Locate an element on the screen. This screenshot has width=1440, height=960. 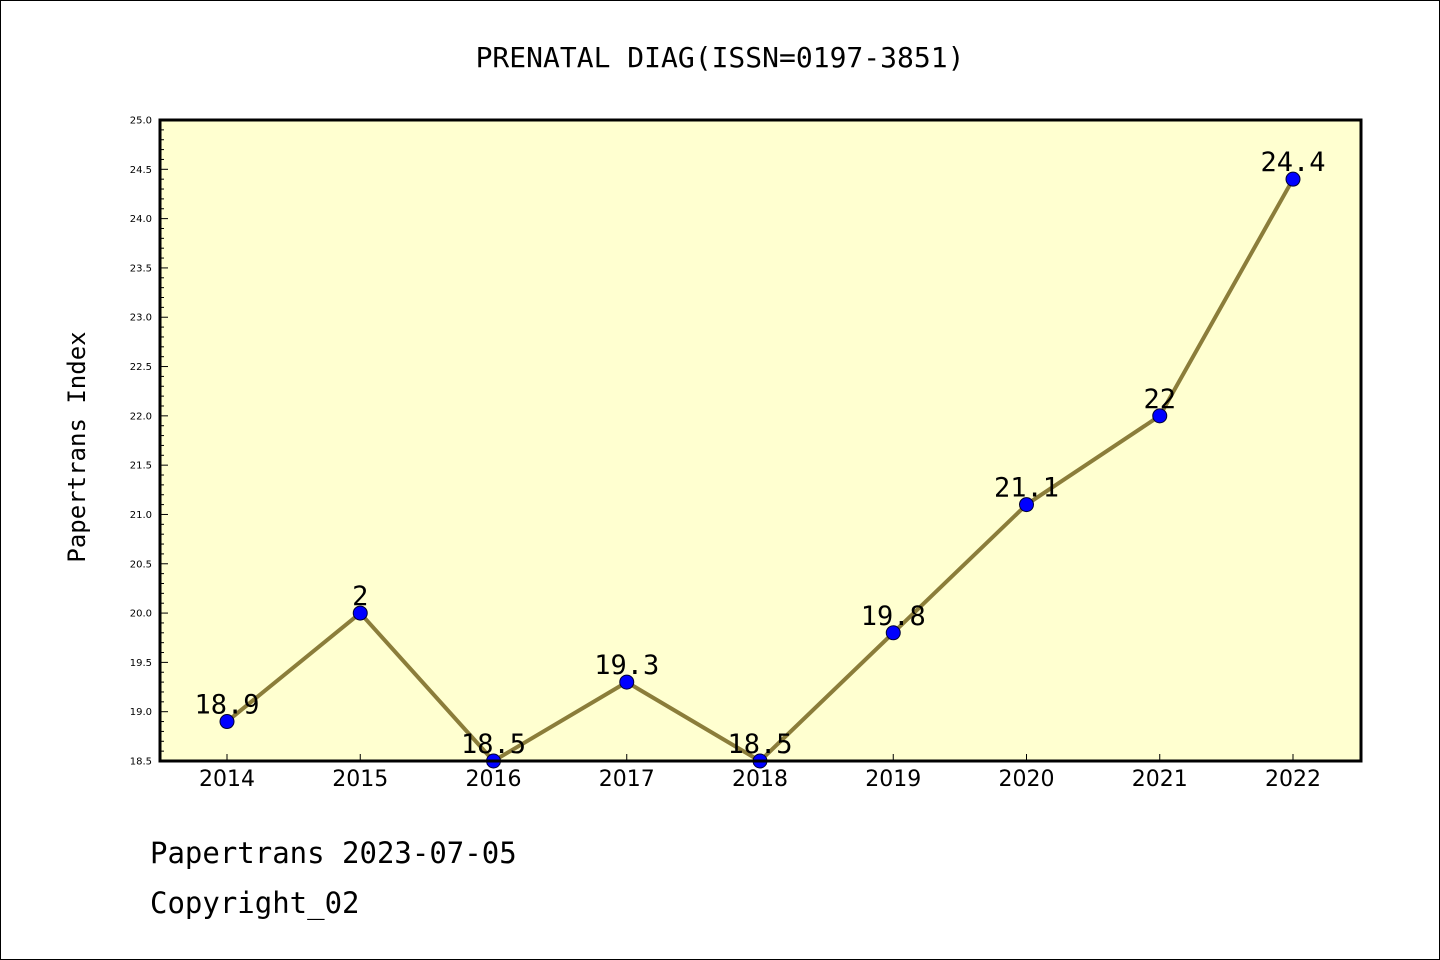
x-tick-label: 2019 is located at coordinates (893, 779).